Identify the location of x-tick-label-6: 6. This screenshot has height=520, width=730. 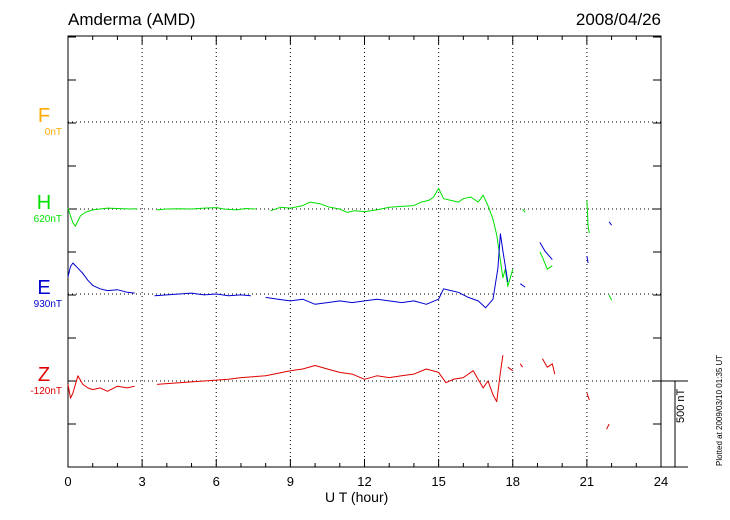
(216, 481).